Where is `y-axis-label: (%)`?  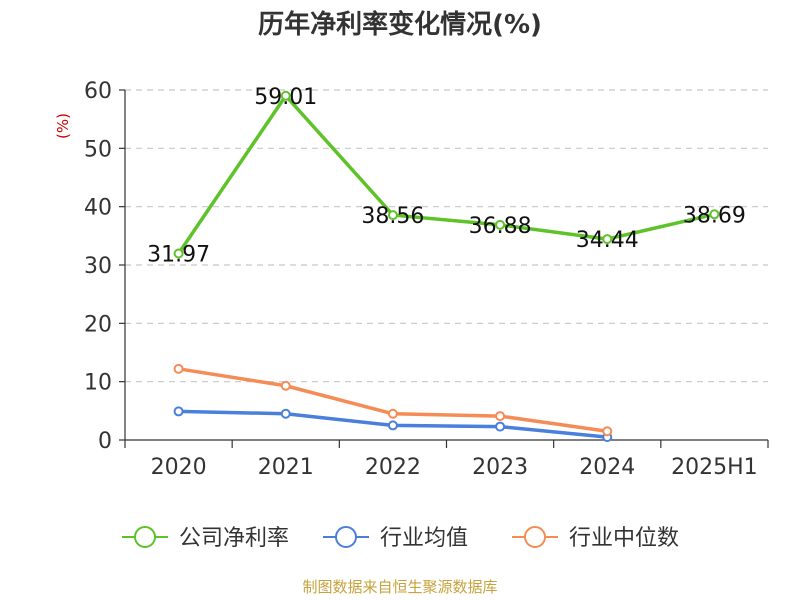 y-axis-label: (%) is located at coordinates (63, 126).